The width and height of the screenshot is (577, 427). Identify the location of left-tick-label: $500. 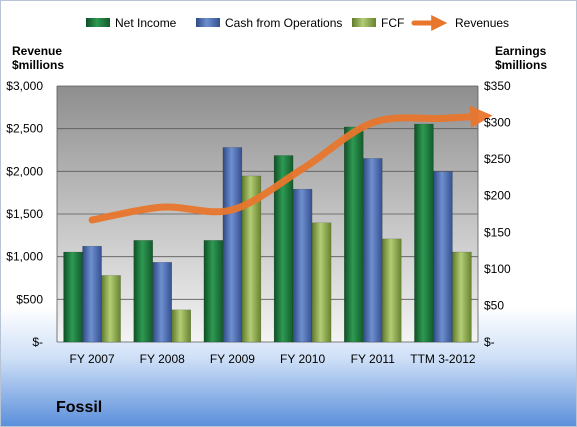
(29, 299).